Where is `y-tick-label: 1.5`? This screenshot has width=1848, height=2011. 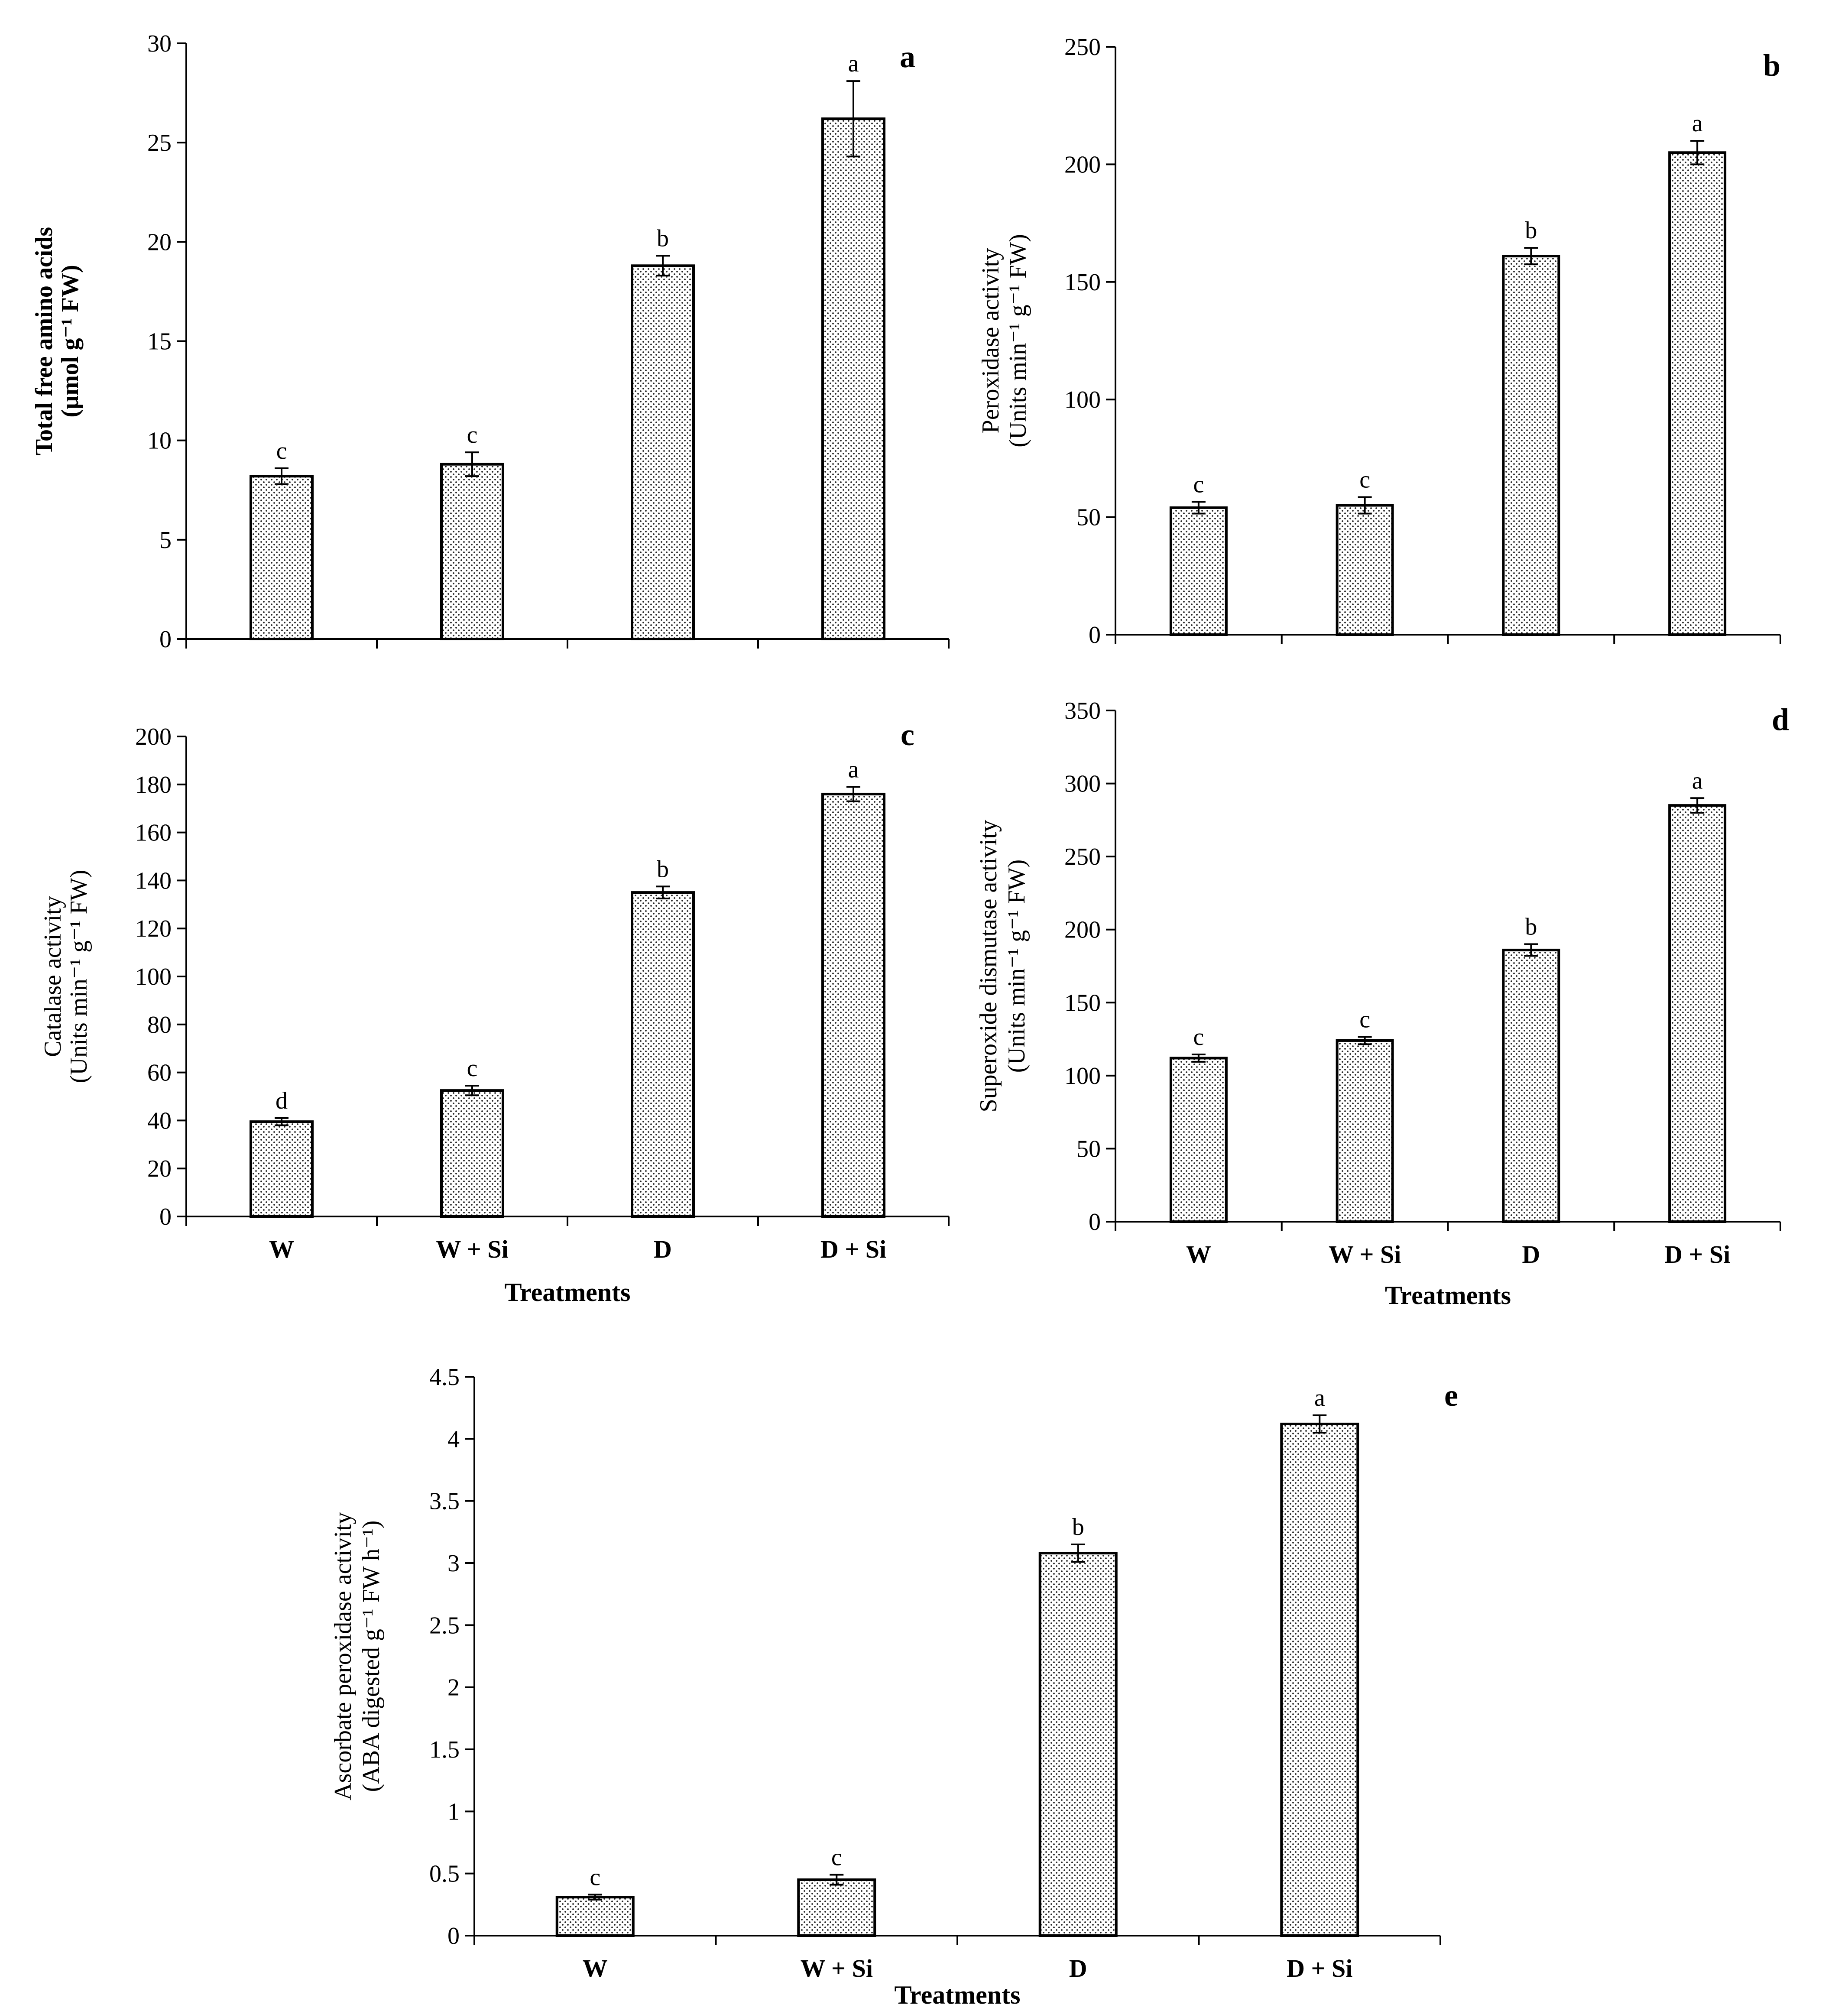
y-tick-label: 1.5 is located at coordinates (445, 1749).